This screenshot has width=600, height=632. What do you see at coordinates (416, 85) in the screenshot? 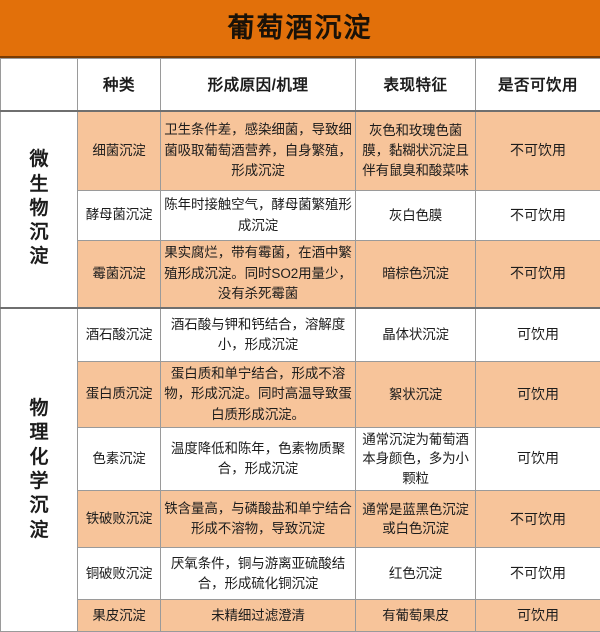
I see `header-cell-feature: 表现特征` at bounding box center [416, 85].